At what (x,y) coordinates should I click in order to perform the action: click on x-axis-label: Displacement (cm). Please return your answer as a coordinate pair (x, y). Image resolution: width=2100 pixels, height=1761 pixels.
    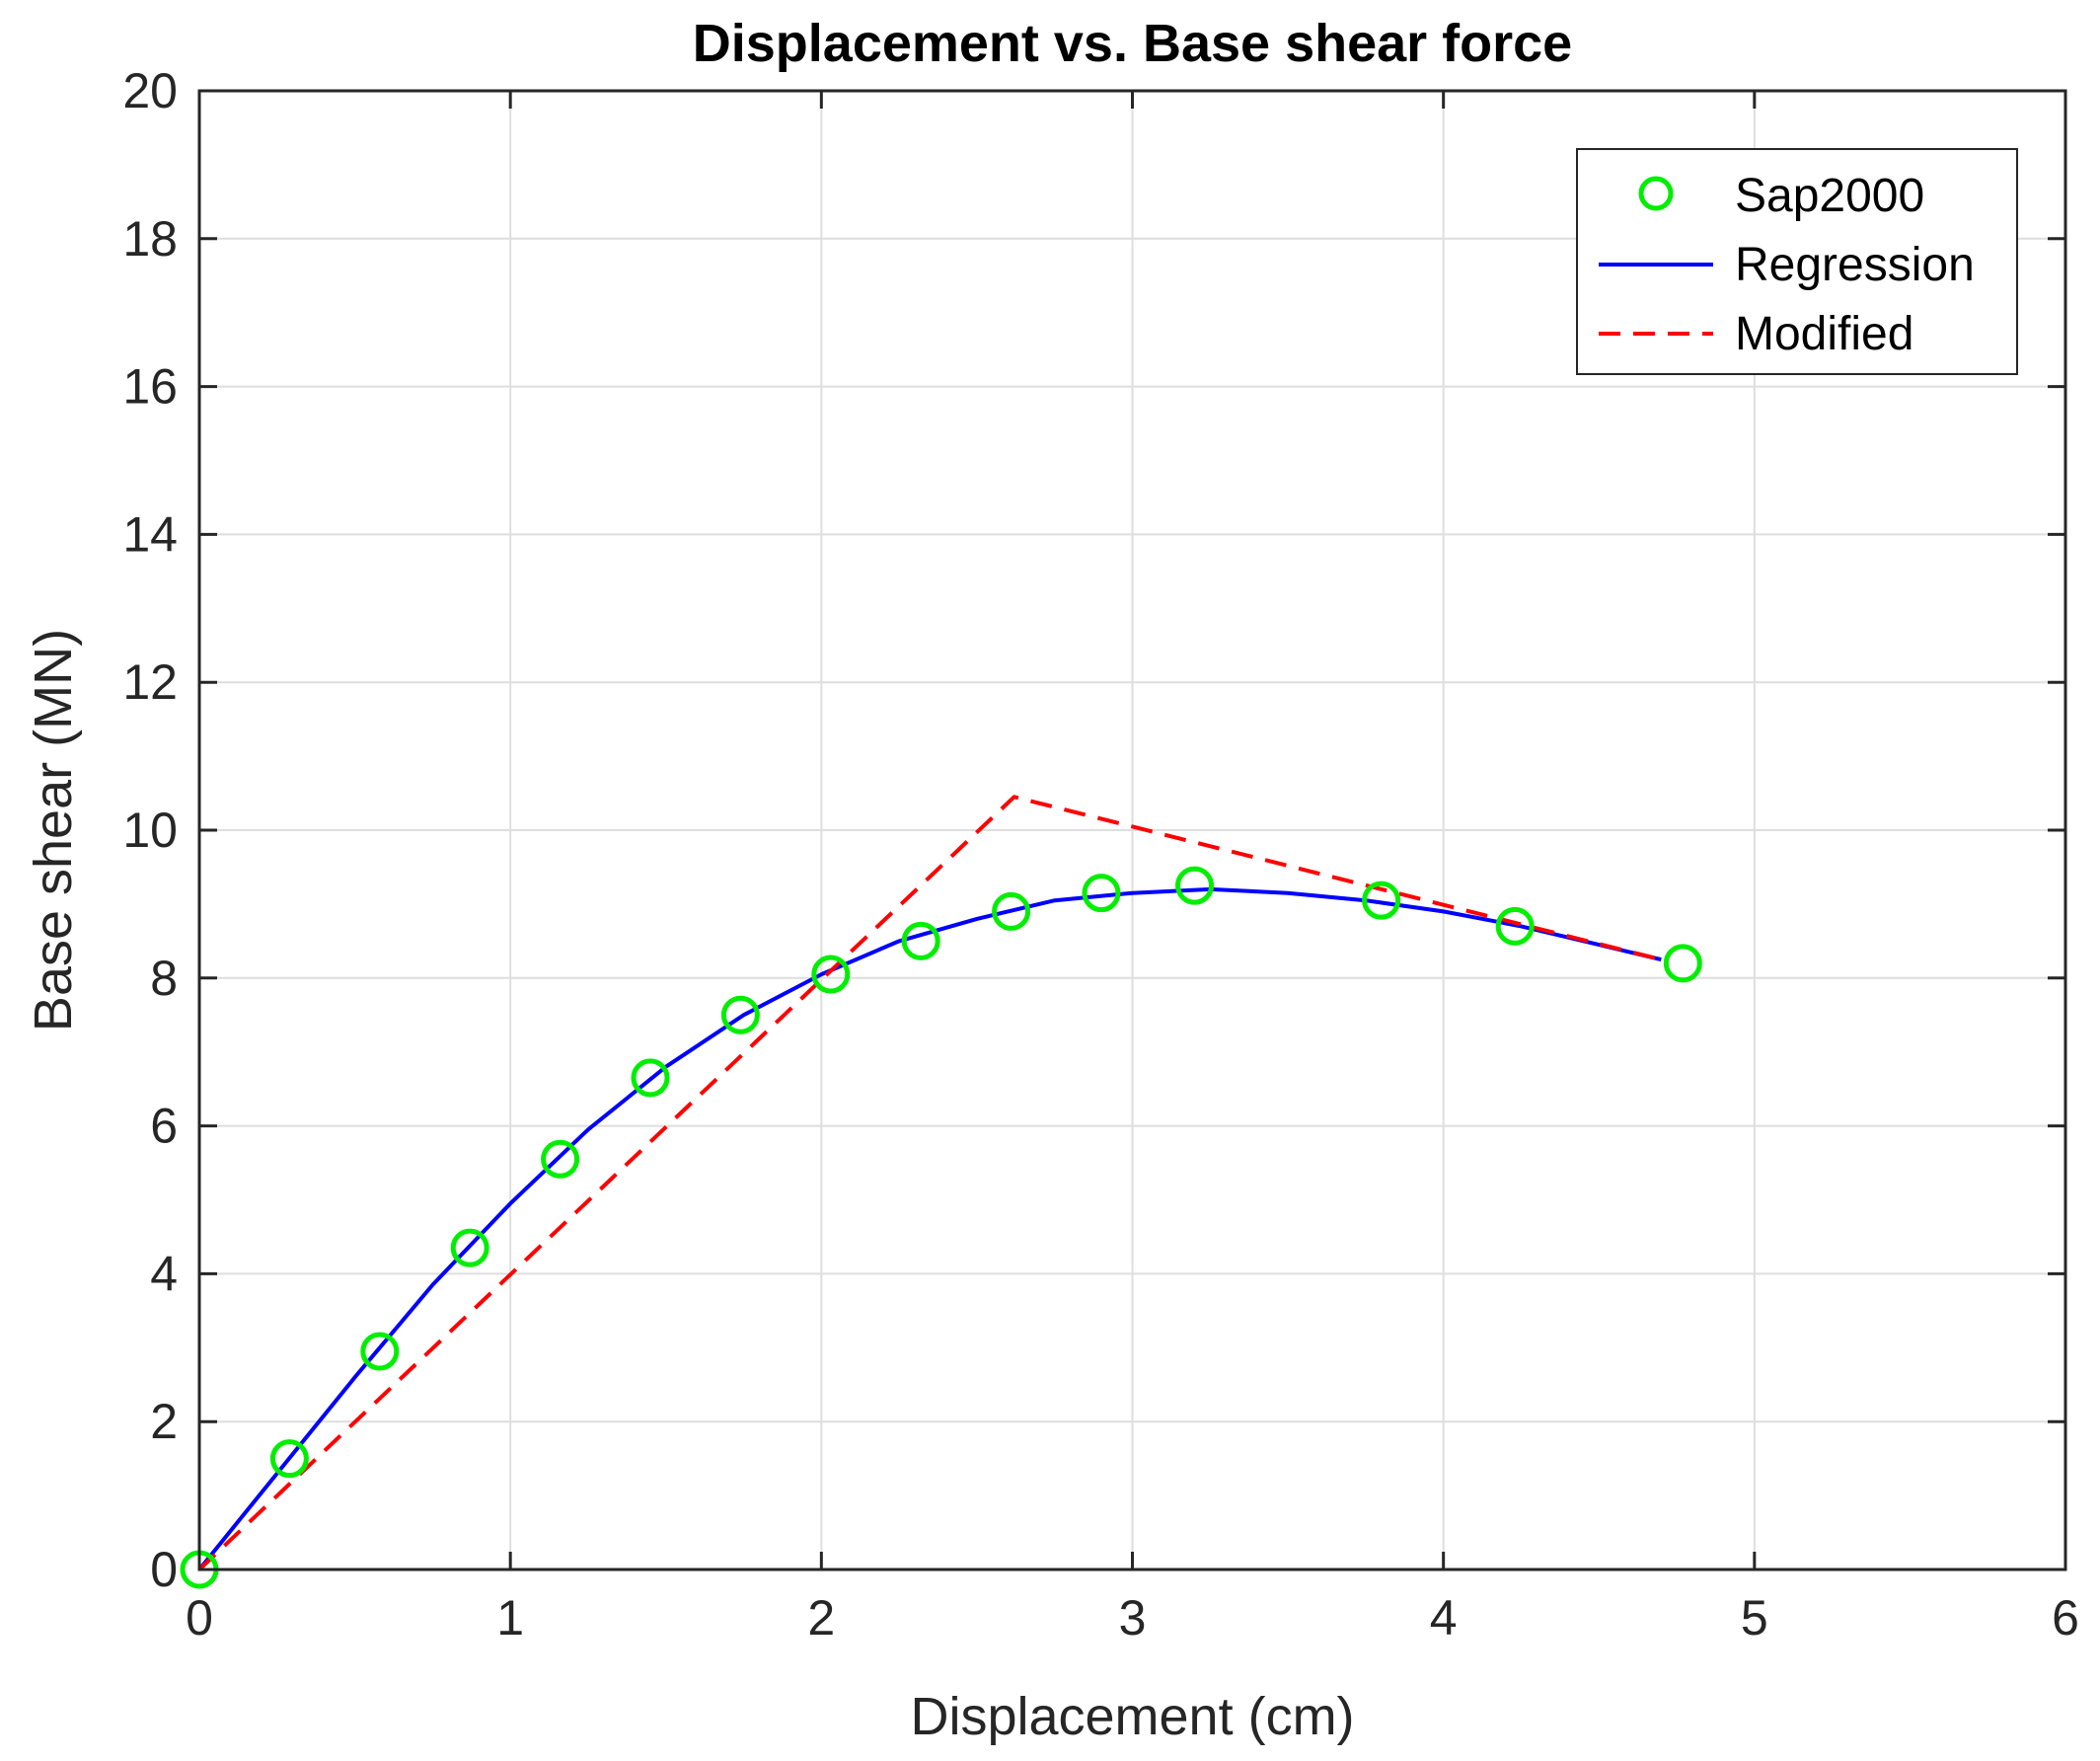
    Looking at the image, I should click on (1132, 1716).